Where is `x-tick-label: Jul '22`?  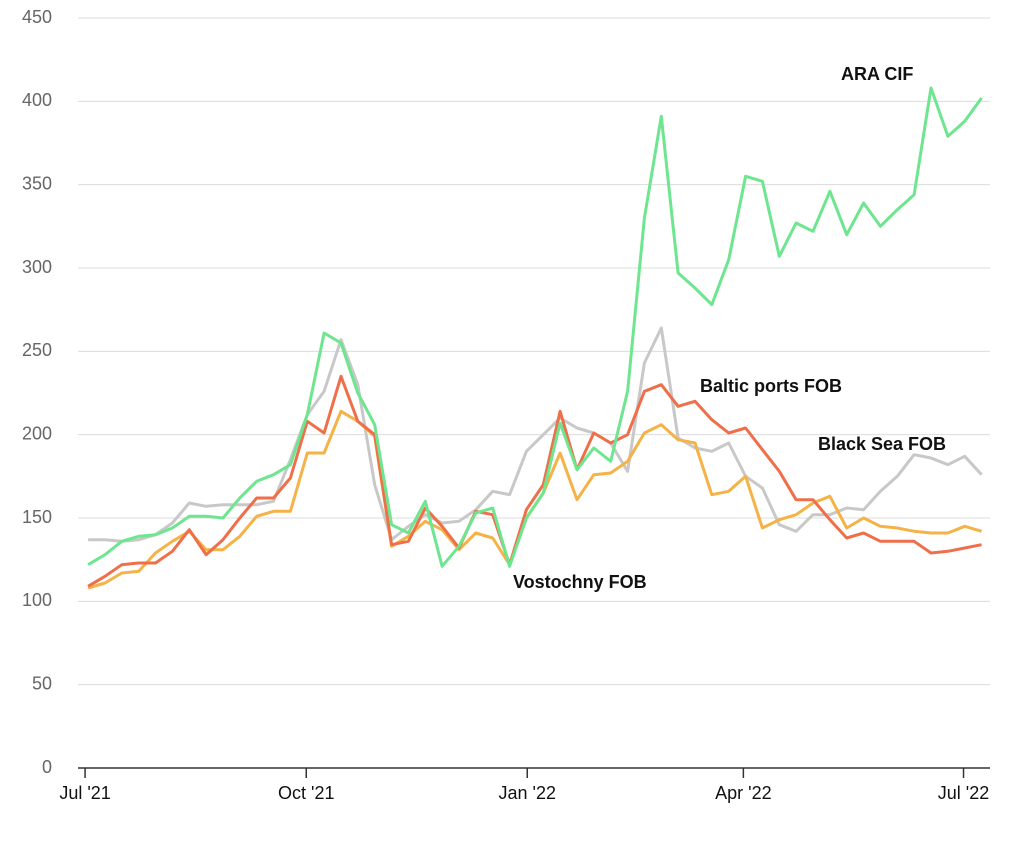 x-tick-label: Jul '22 is located at coordinates (963, 793).